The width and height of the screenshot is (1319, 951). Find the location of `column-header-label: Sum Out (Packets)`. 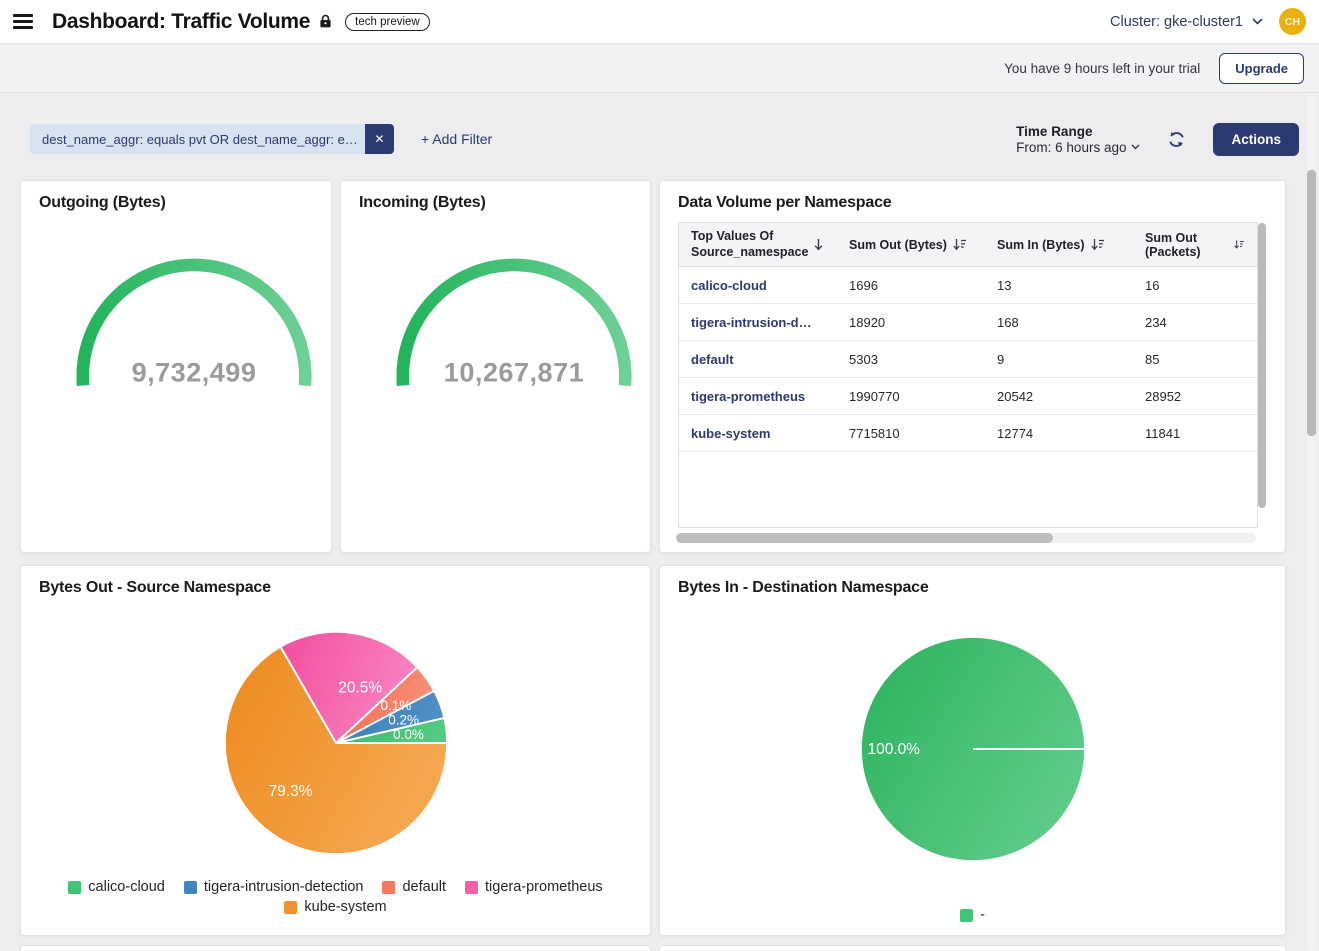

column-header-label: Sum Out (Packets) is located at coordinates (1173, 244).